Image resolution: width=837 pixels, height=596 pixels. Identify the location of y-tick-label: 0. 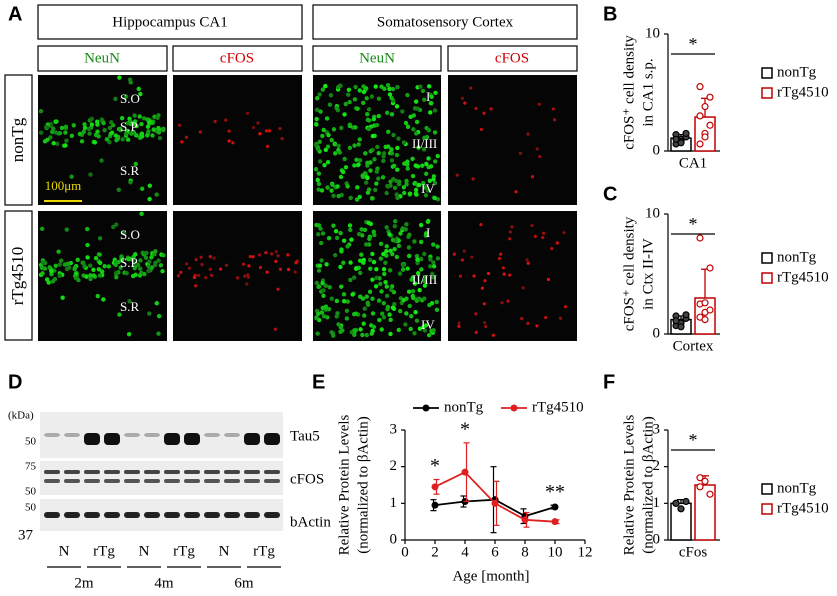
(657, 150).